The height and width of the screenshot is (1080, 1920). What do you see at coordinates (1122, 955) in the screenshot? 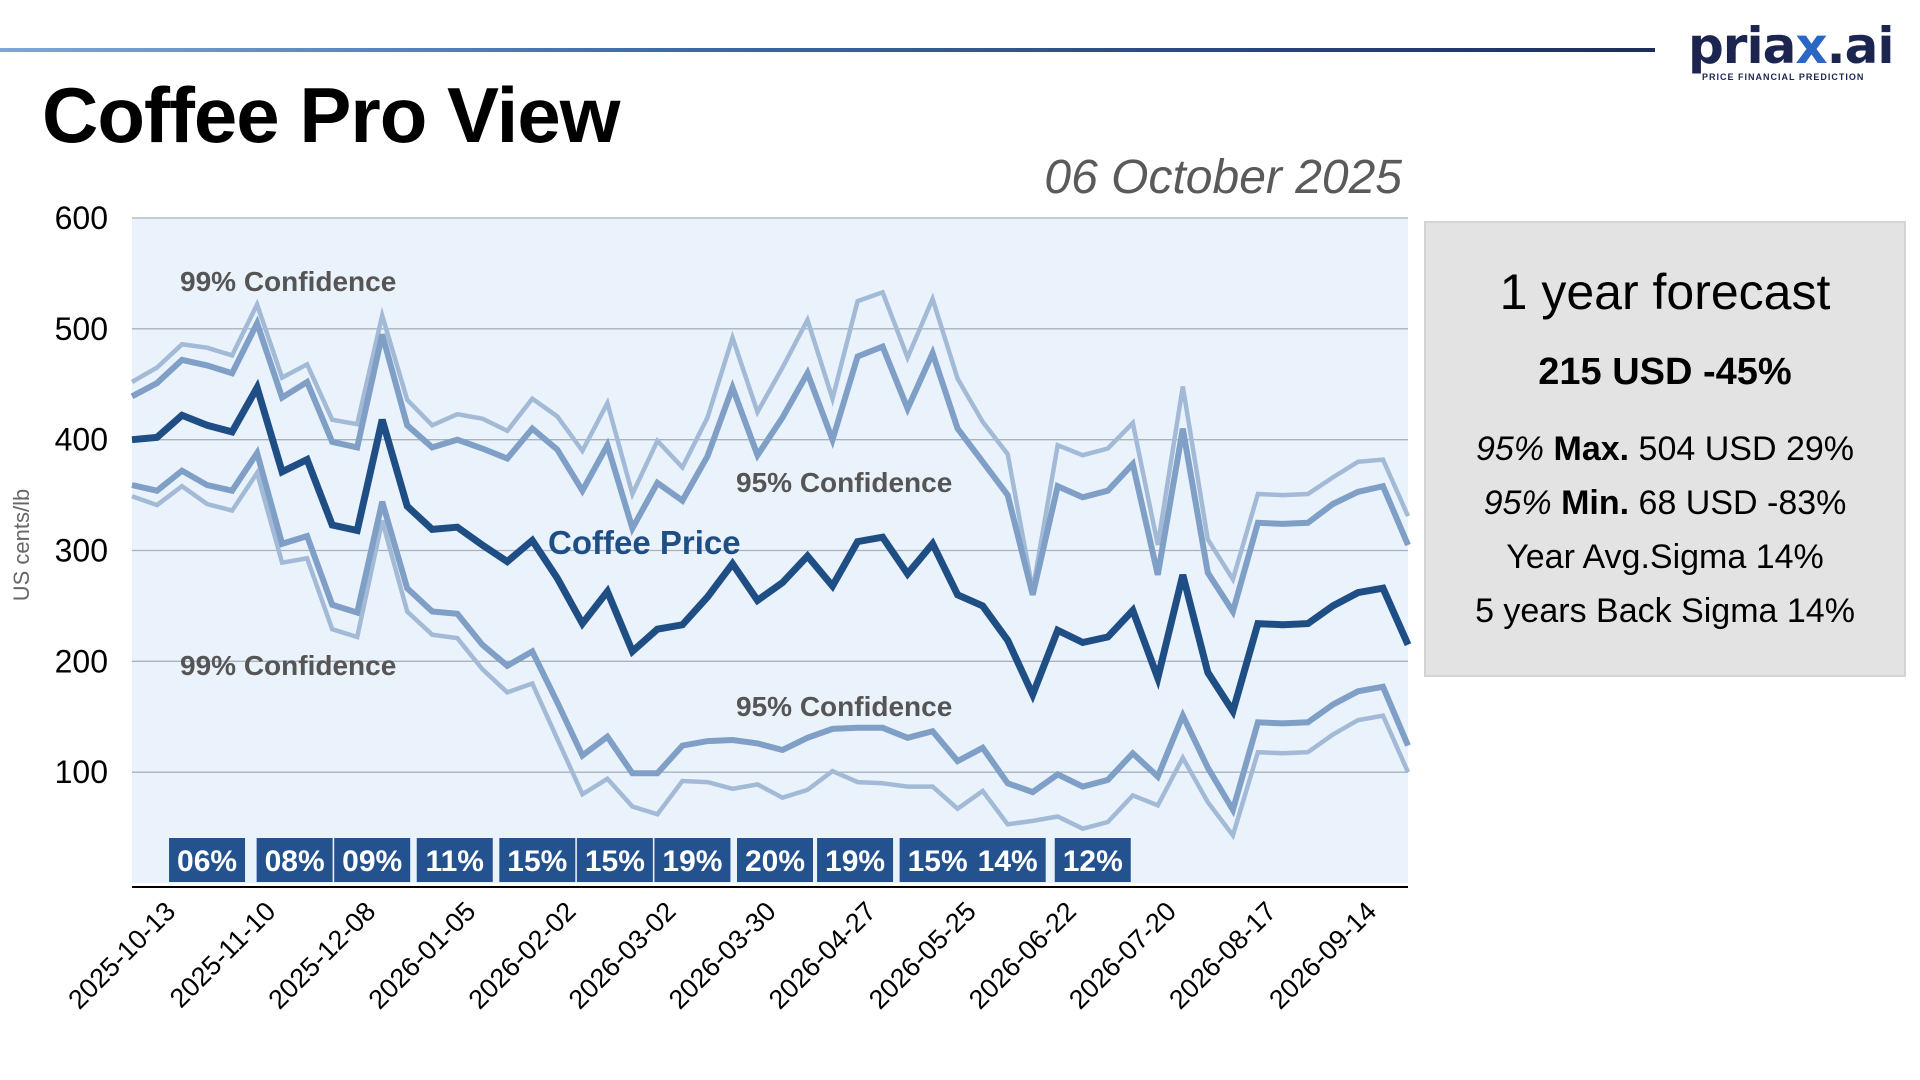
I see `x-tick-label: 2026-07-20` at bounding box center [1122, 955].